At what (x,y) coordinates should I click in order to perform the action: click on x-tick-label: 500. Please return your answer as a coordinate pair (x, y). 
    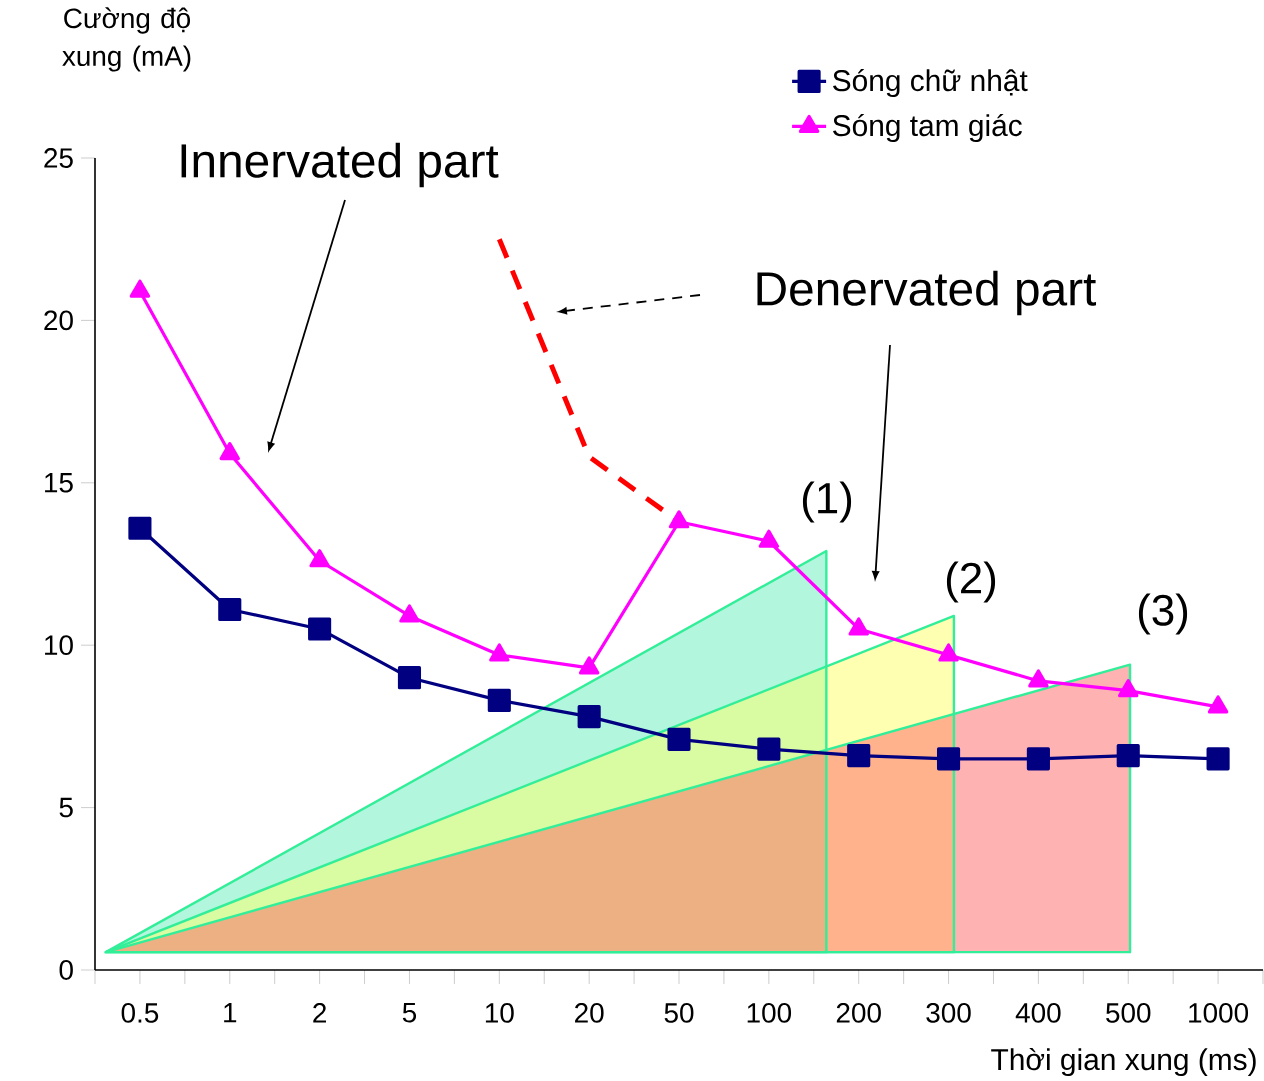
    Looking at the image, I should click on (1128, 1013).